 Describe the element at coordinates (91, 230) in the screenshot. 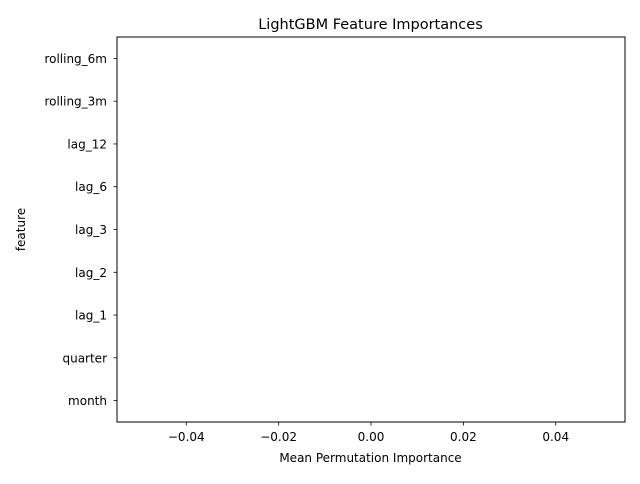

I see `y-tick-label: lag_3` at that location.